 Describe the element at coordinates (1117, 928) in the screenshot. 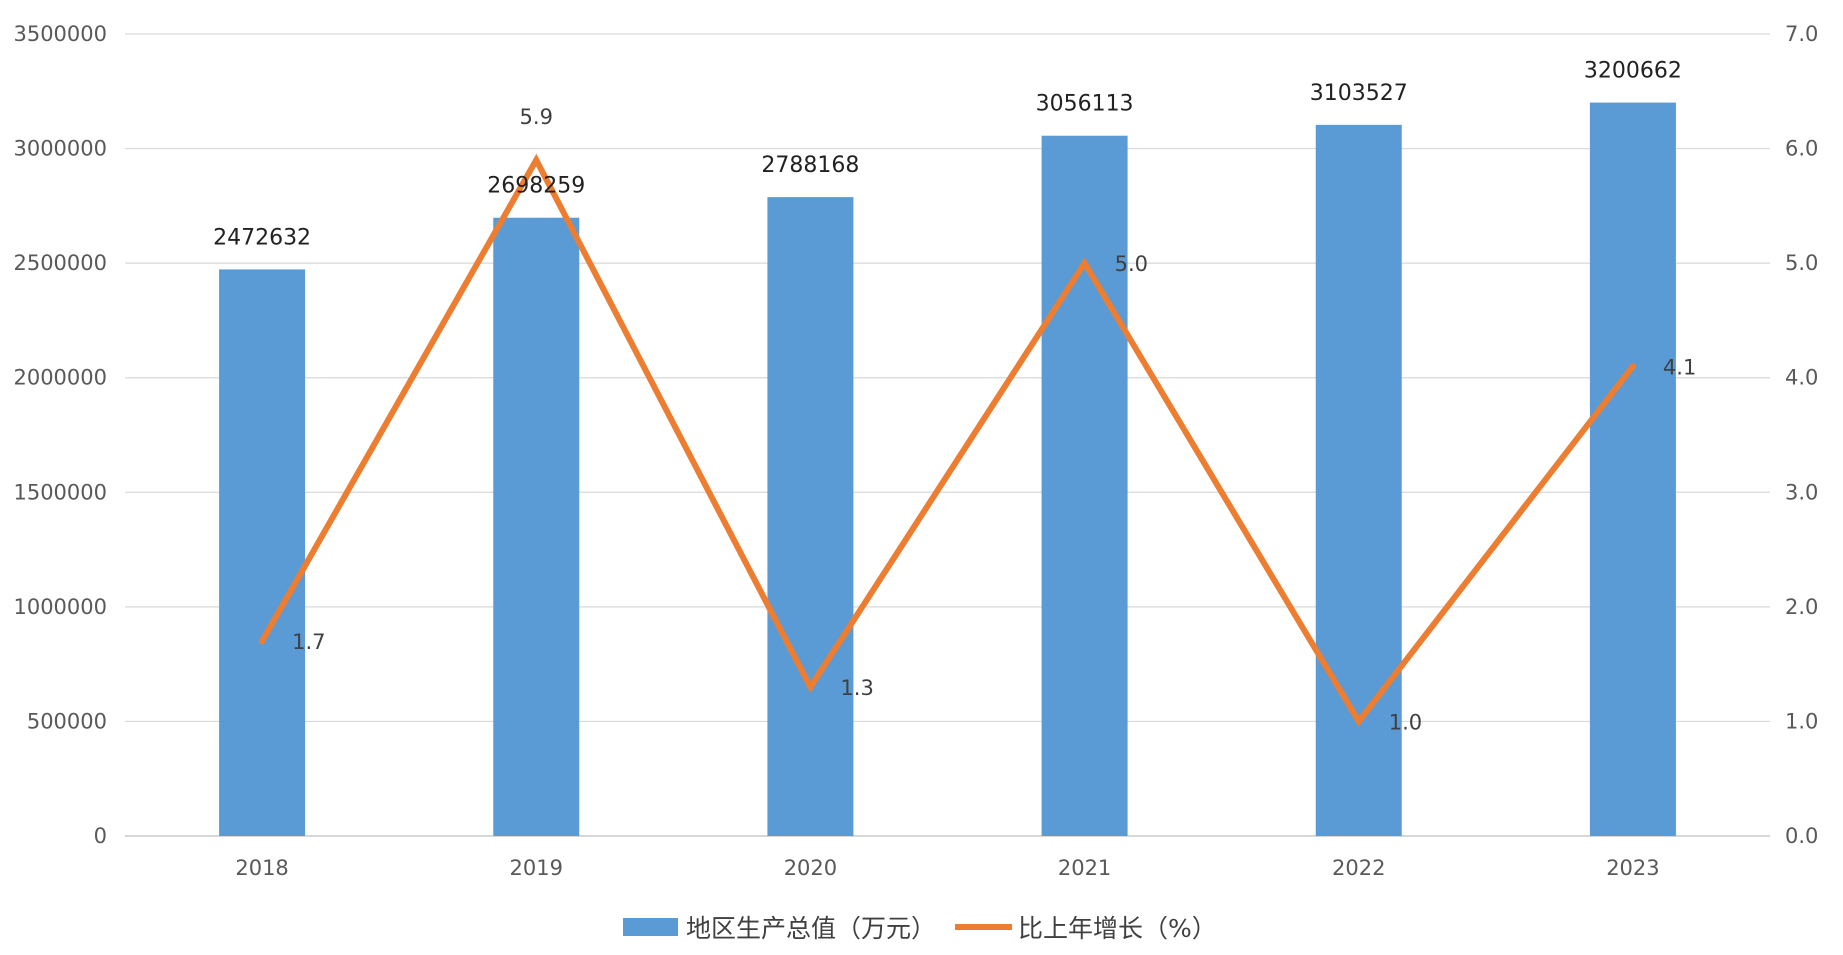

I see `legend-line-label: 比上年增长（%）` at that location.